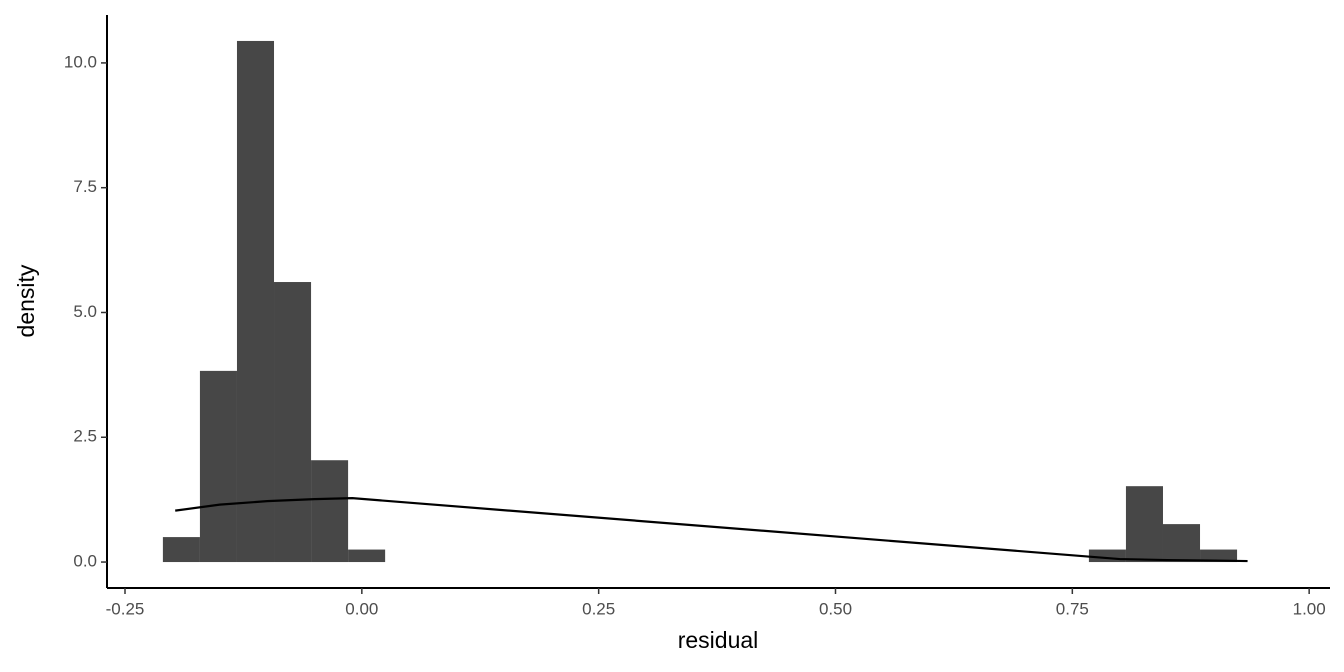 This screenshot has width=1344, height=672. I want to click on x-tick-label: 0.50, so click(835, 608).